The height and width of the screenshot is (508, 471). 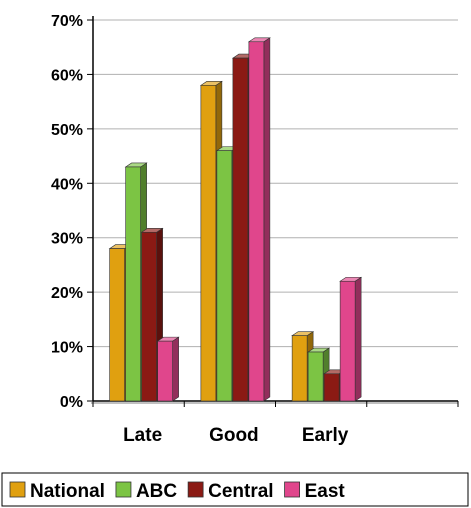 What do you see at coordinates (67, 130) in the screenshot?
I see `y-tick-label: 50%` at bounding box center [67, 130].